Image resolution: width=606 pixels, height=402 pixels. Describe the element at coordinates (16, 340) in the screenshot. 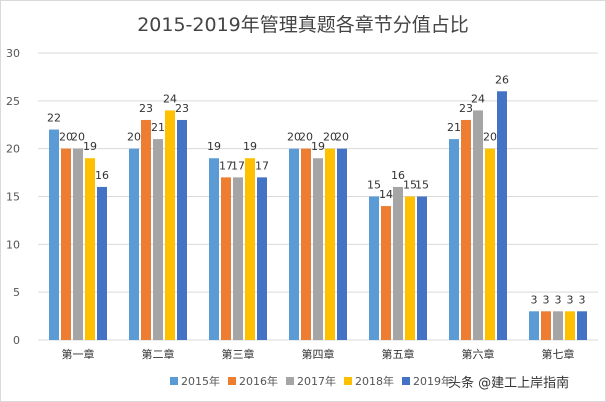

I see `y-tick-label: 0` at that location.